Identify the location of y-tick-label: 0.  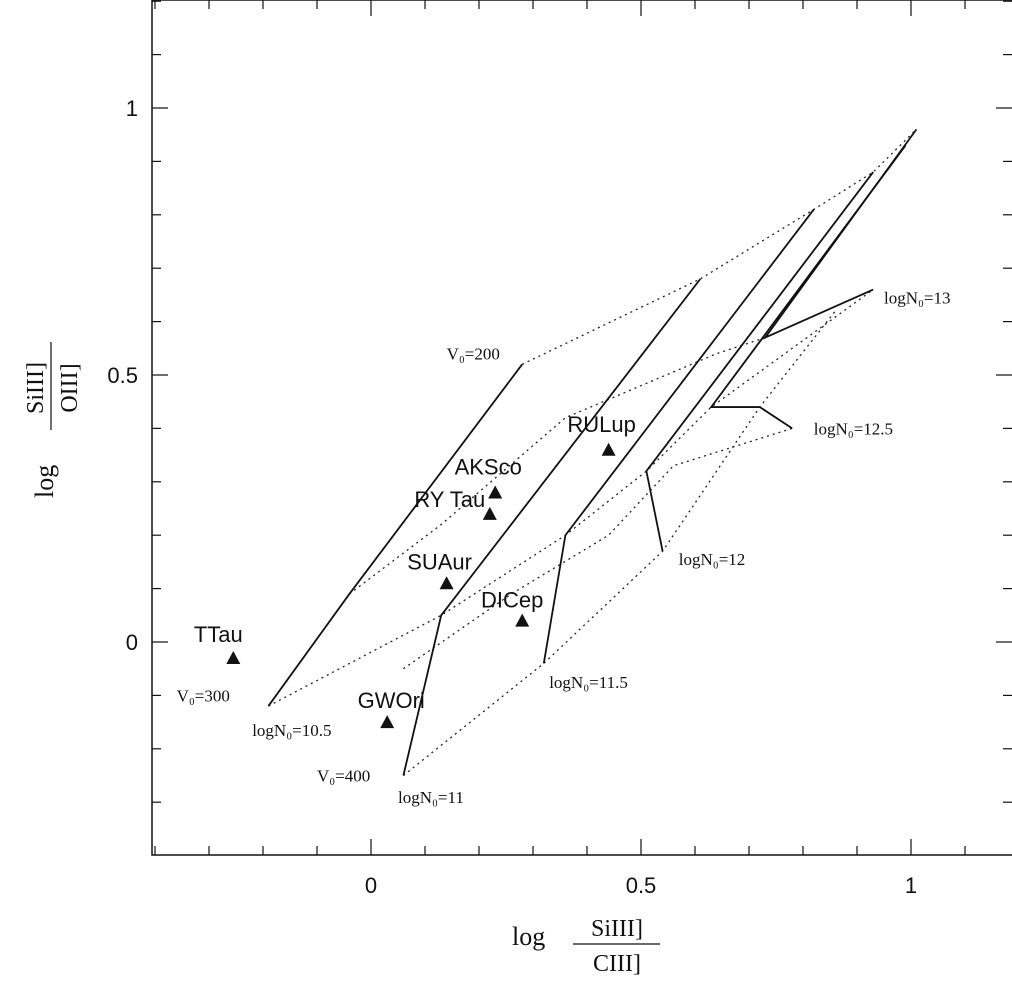
(132, 642).